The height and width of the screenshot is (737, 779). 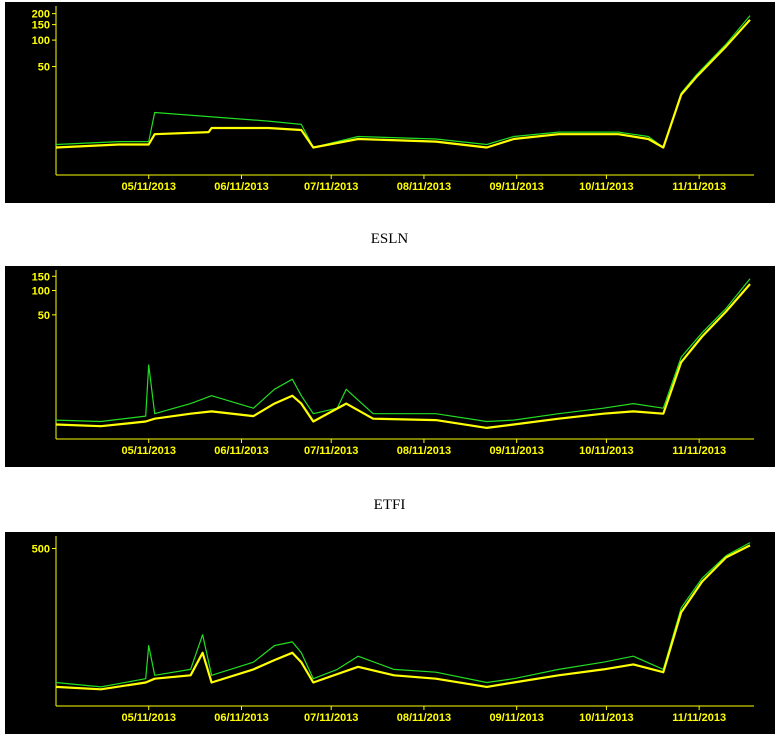 What do you see at coordinates (389, 505) in the screenshot?
I see `chart-3-caption: ETFI` at bounding box center [389, 505].